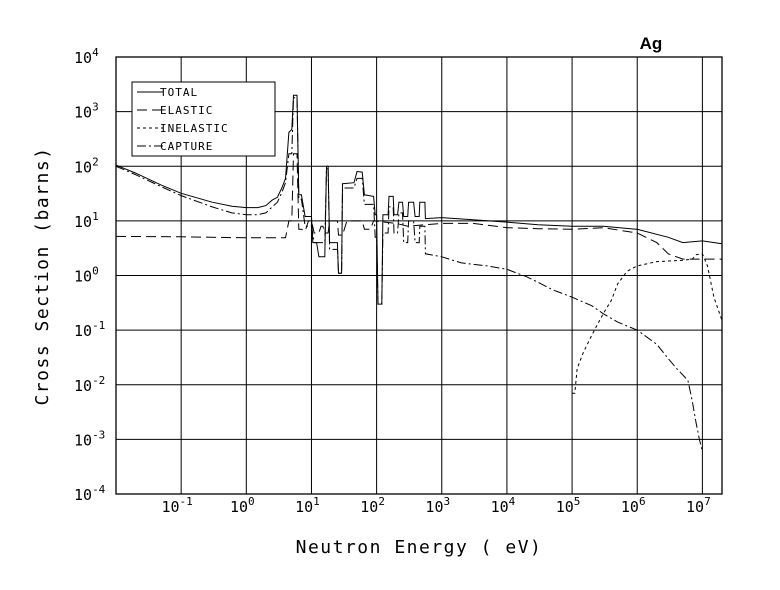 The width and height of the screenshot is (780, 590). What do you see at coordinates (194, 128) in the screenshot?
I see `legend-label-inelastic: INELASTIC` at bounding box center [194, 128].